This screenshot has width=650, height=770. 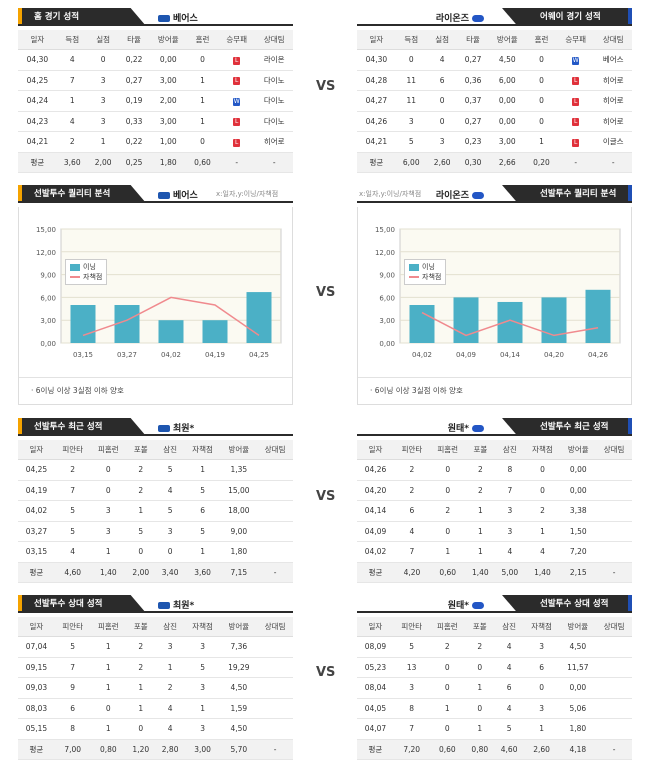 I want to click on table-row: 09,03 9 1 1 2 3 4,50, so click(x=155, y=688).